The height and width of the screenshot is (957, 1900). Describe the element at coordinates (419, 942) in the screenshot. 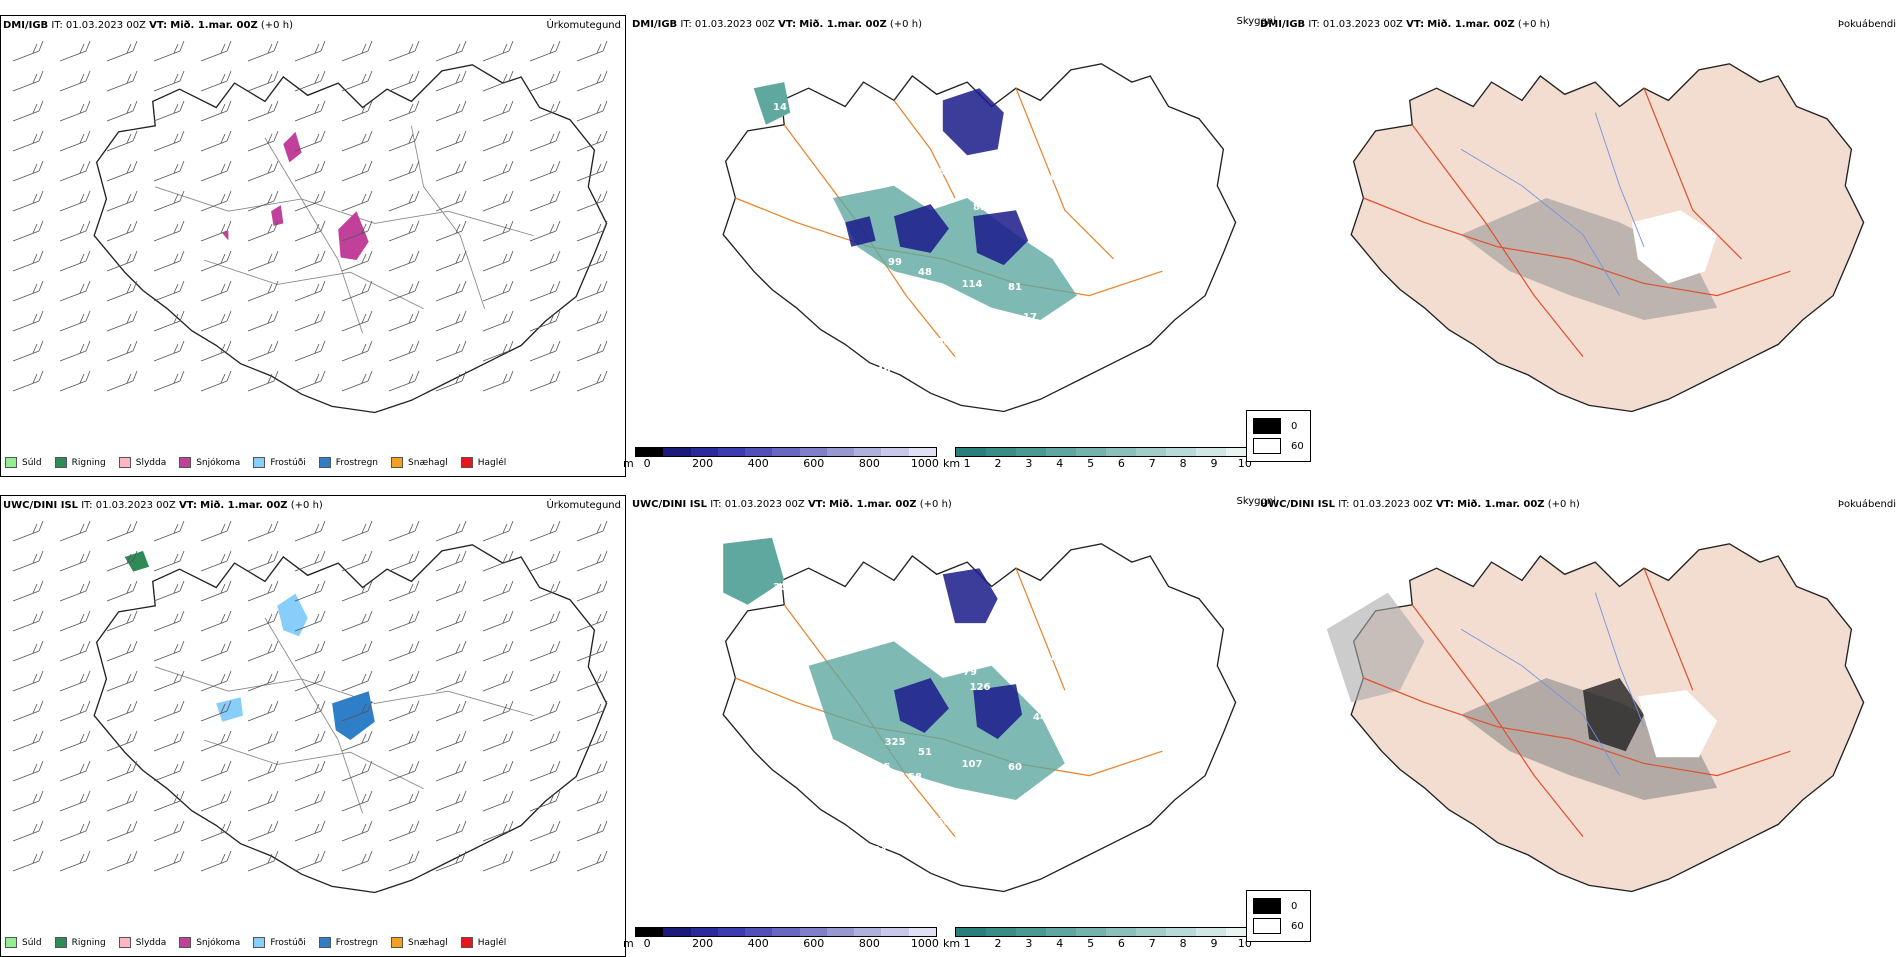

I see `precip-legend-item: Snæhagl` at that location.